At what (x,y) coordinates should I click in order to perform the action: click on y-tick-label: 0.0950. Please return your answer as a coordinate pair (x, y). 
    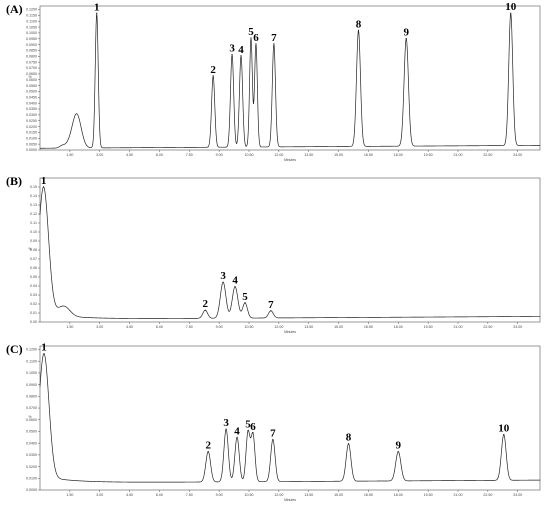
    Looking at the image, I should click on (31, 39).